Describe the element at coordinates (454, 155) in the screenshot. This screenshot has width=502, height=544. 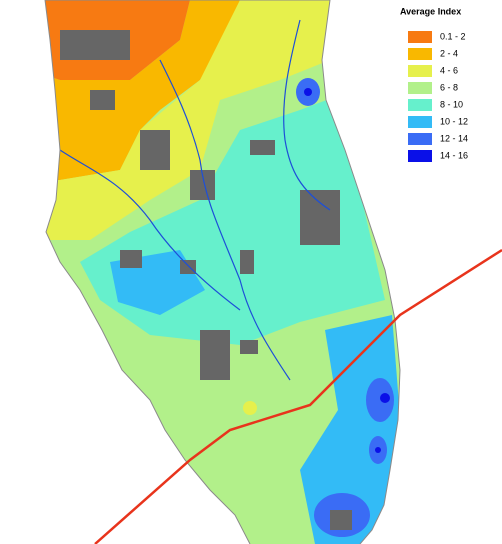
I see `legend-label: 14 - 16` at that location.